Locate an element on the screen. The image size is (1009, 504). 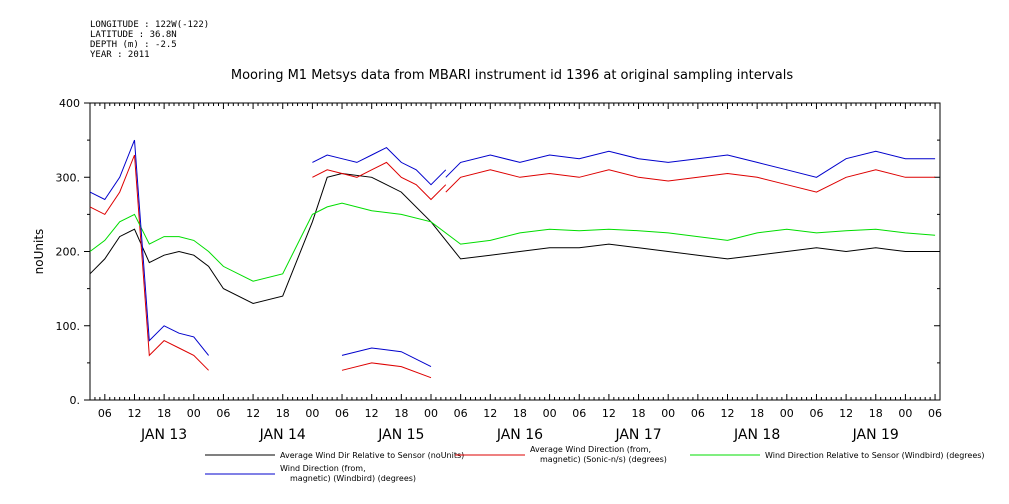
meta-longitude: LONGITUDE : 122W(-122) is located at coordinates (150, 25).